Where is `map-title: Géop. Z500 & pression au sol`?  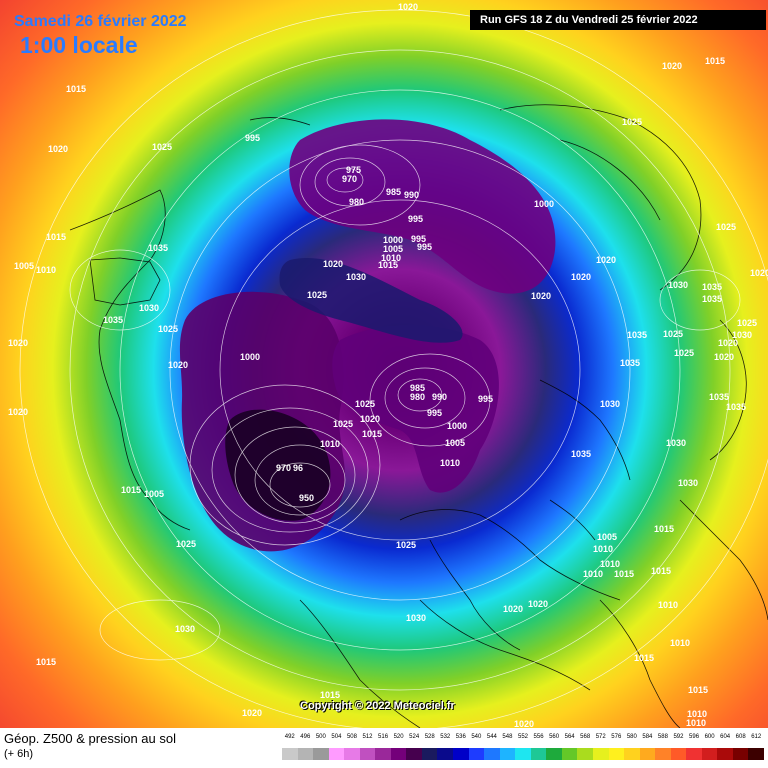
map-title: Géop. Z500 & pression au sol is located at coordinates (90, 738).